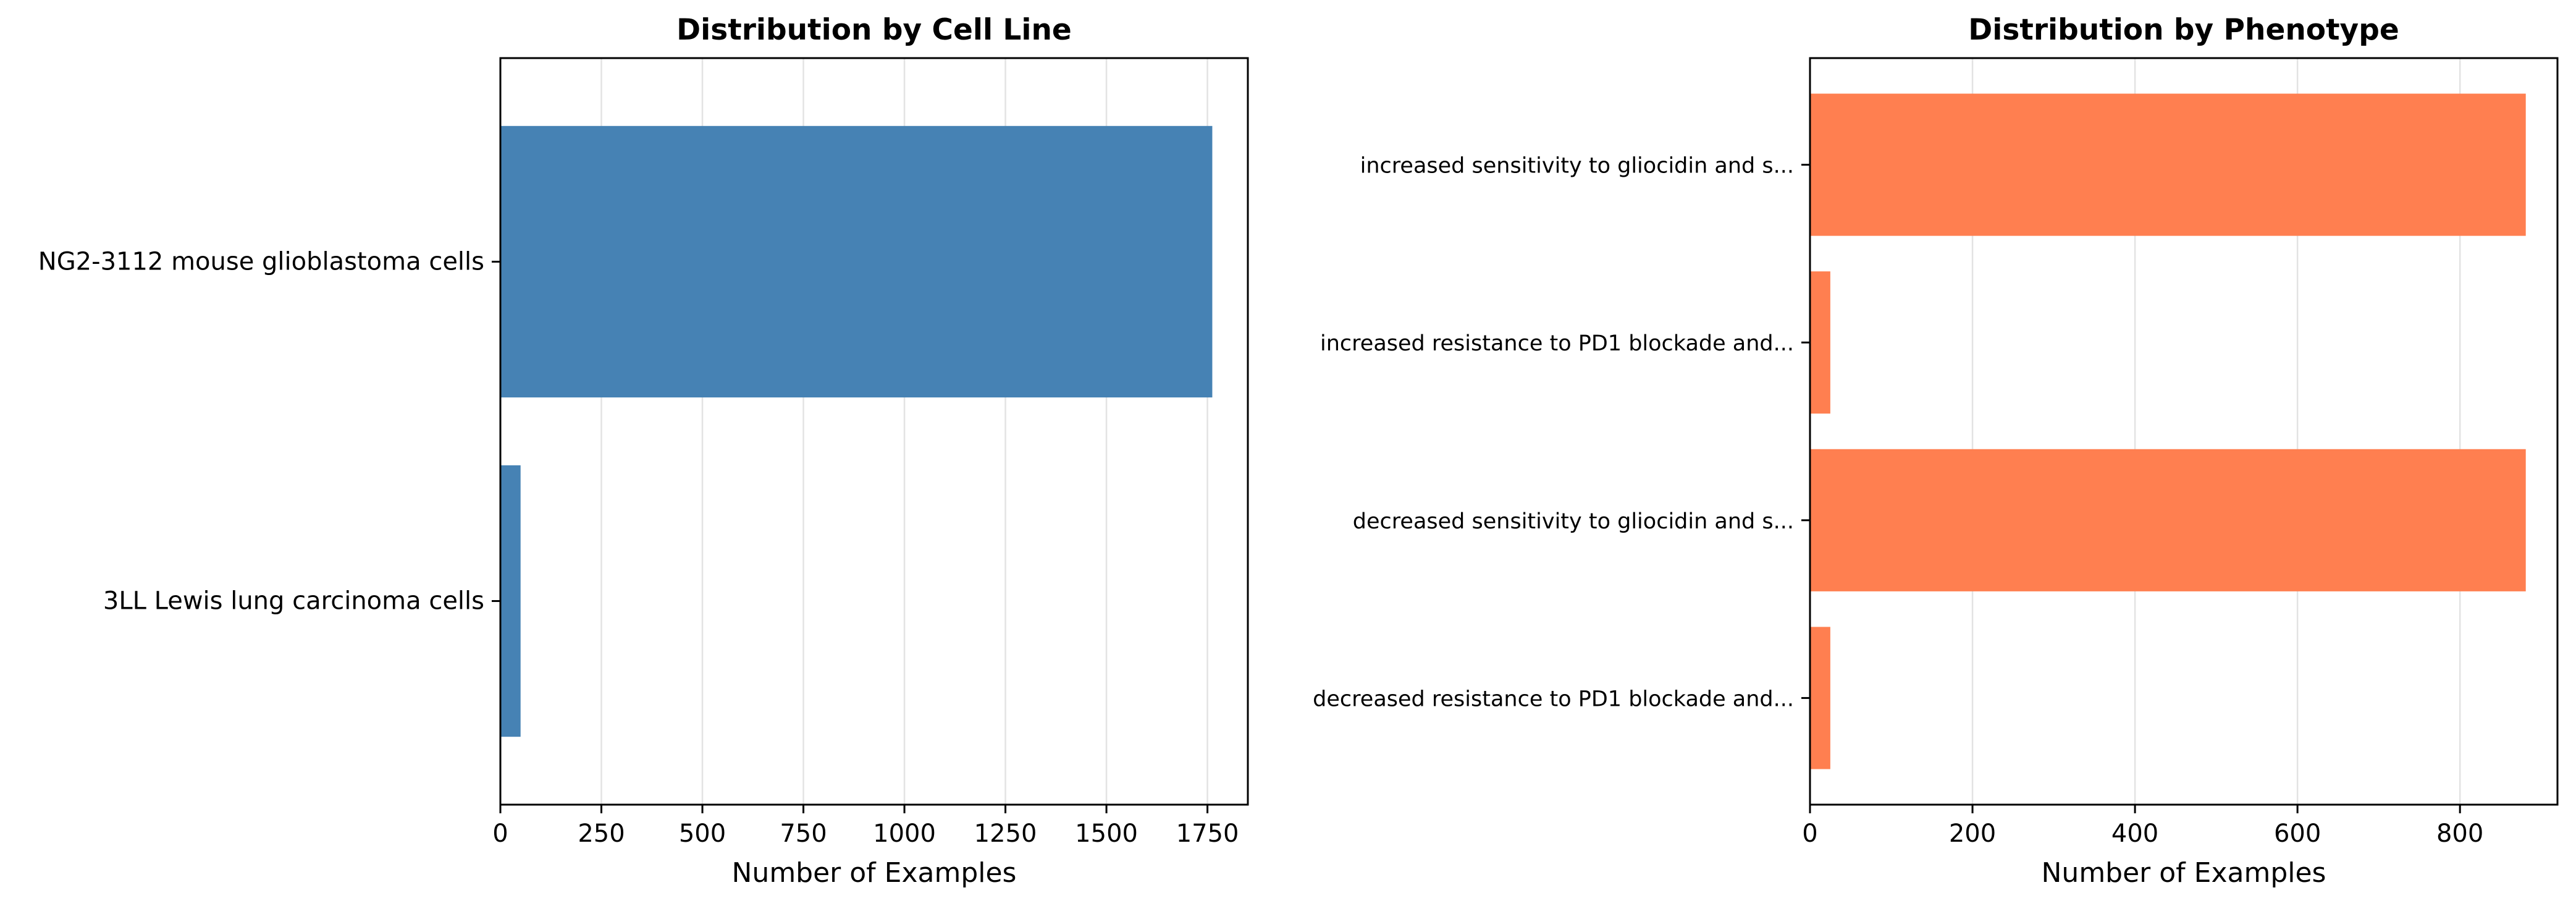 The image size is (2576, 906). I want to click on cell-line-x-tick-label: 1000, so click(904, 833).